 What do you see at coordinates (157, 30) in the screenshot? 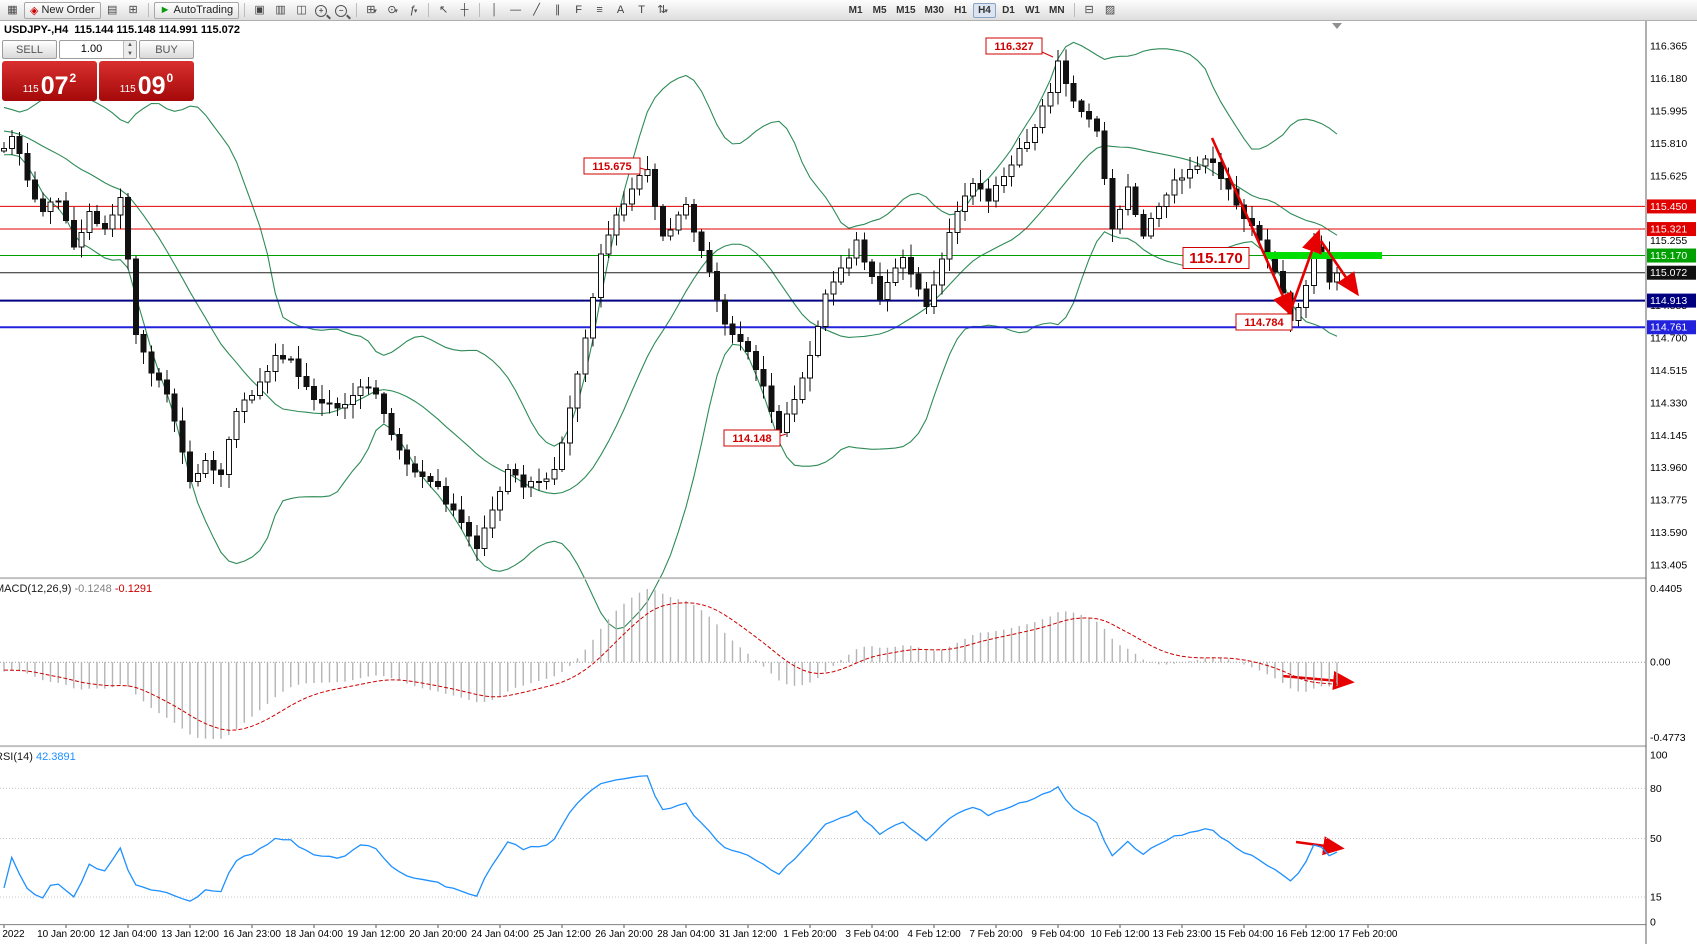
I see `chart-ohlc-values: 115.144 115.148 114.991 115.072` at bounding box center [157, 30].